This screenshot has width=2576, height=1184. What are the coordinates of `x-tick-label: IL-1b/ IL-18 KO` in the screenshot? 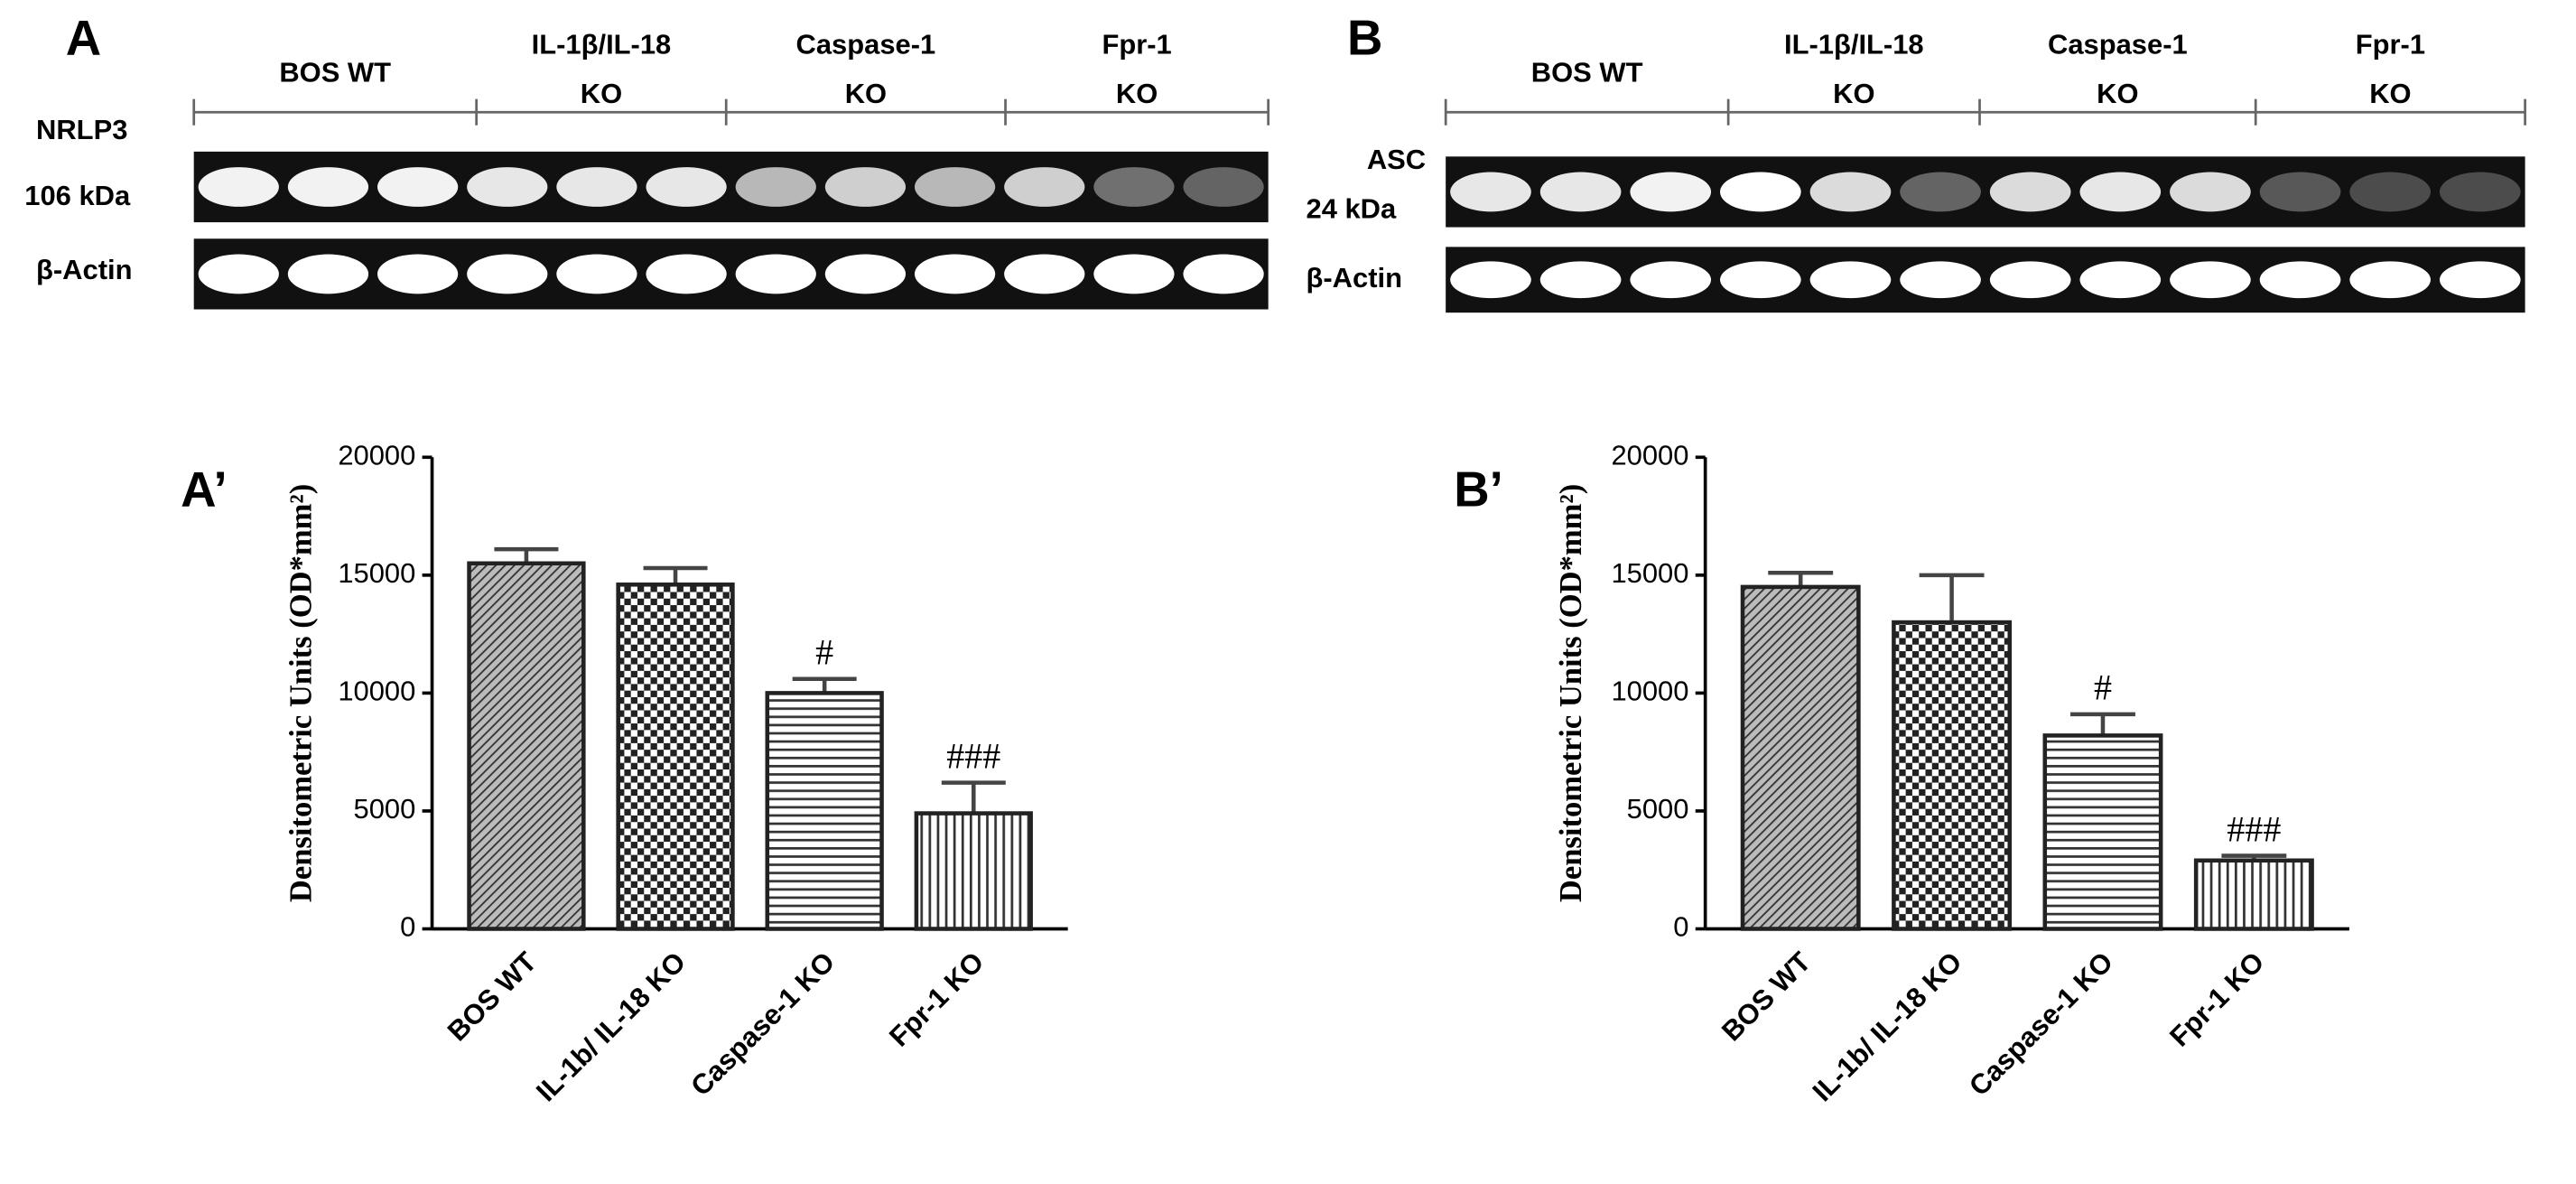 It's located at (1887, 1026).